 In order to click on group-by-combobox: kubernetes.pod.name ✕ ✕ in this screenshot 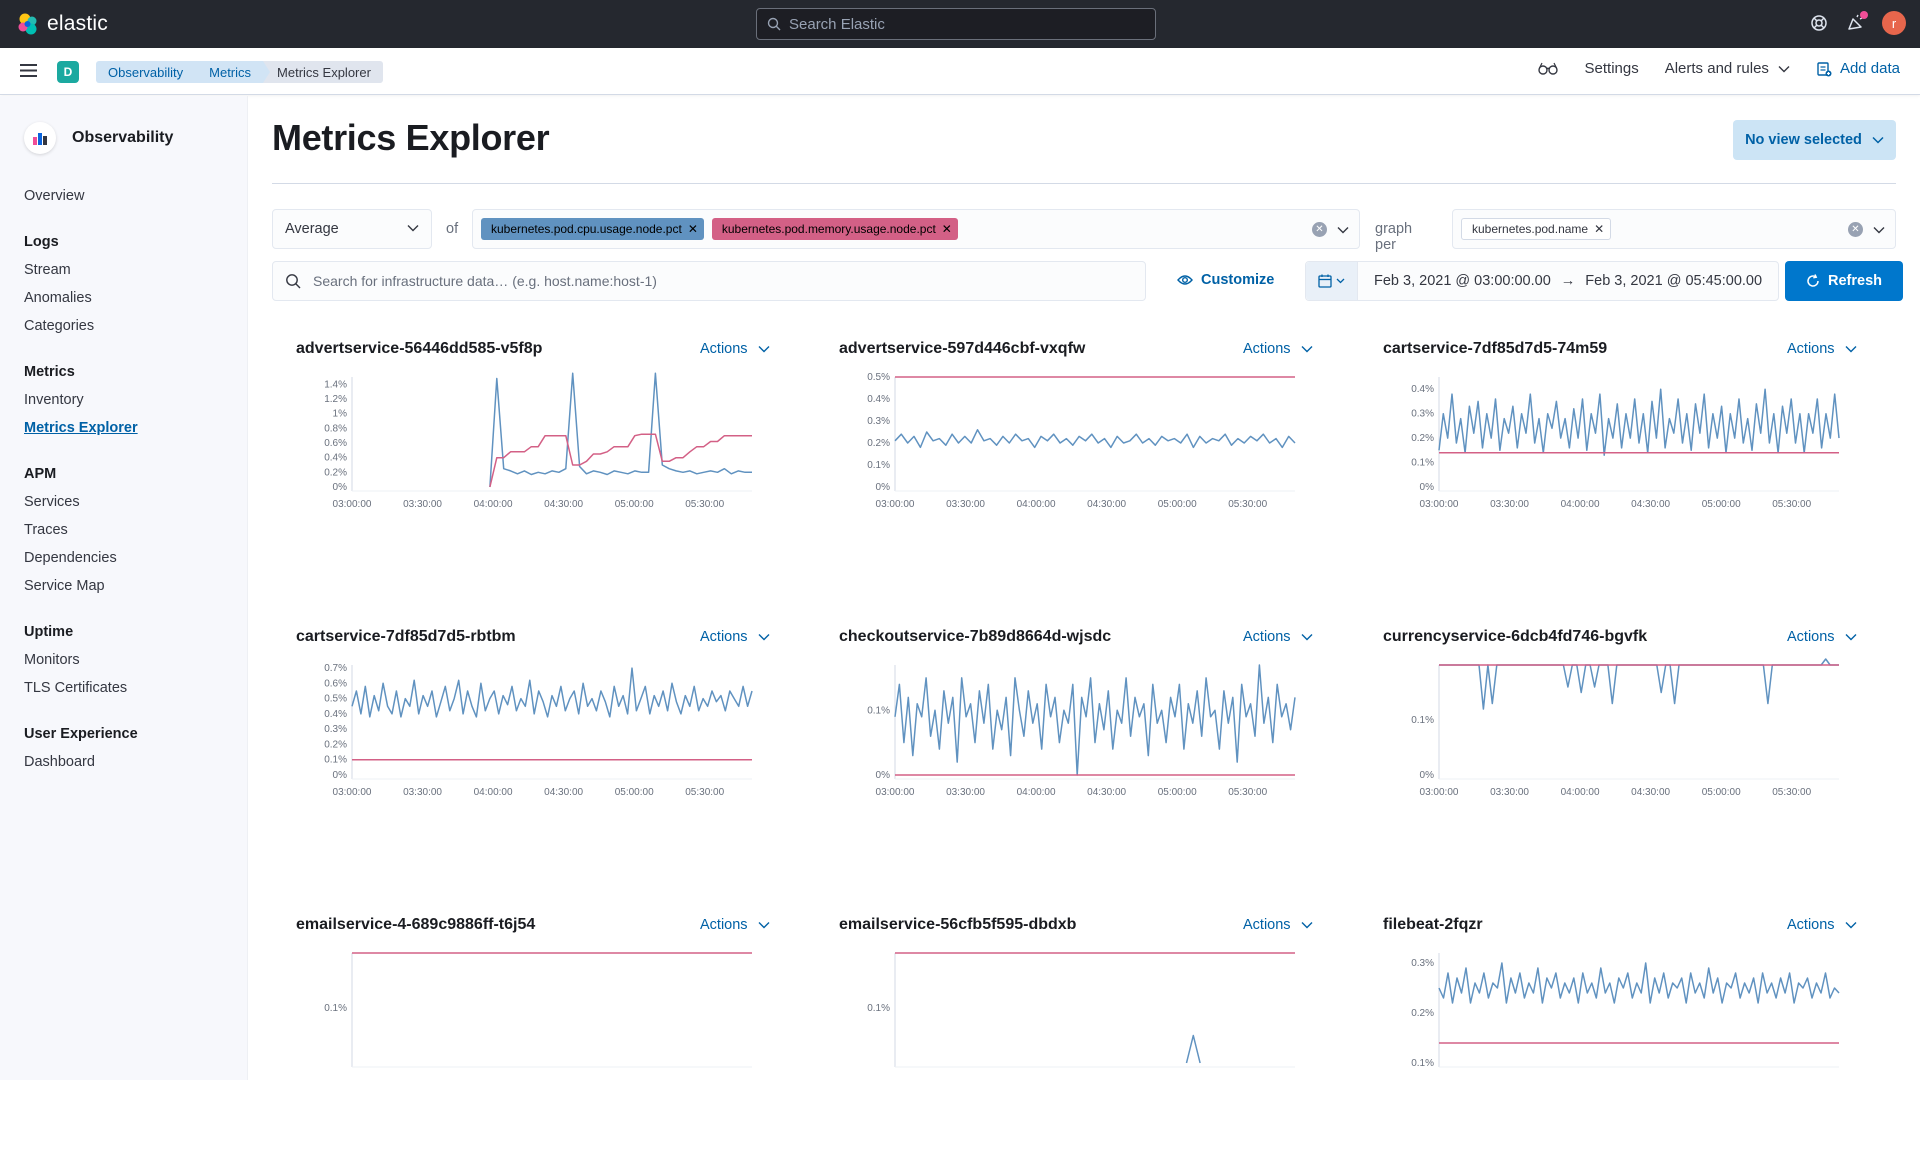, I will do `click(1674, 229)`.